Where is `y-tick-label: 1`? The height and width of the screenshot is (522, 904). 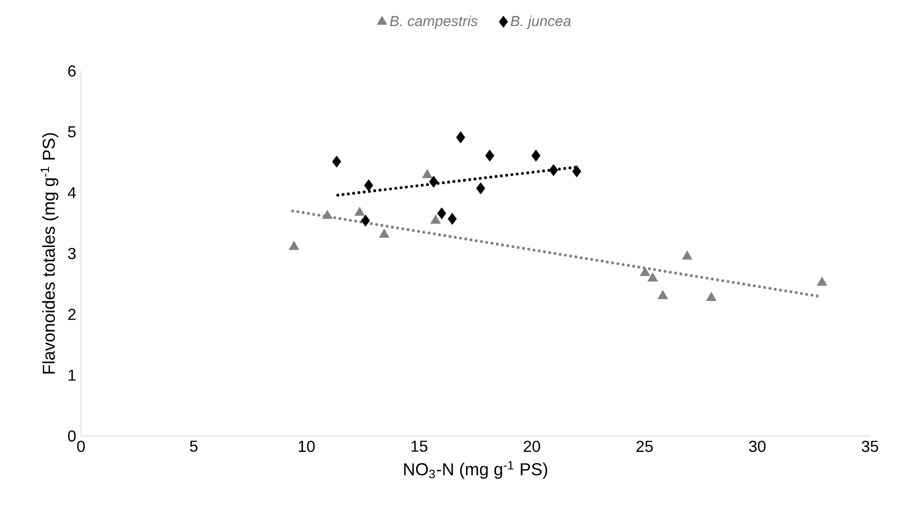 y-tick-label: 1 is located at coordinates (72, 375).